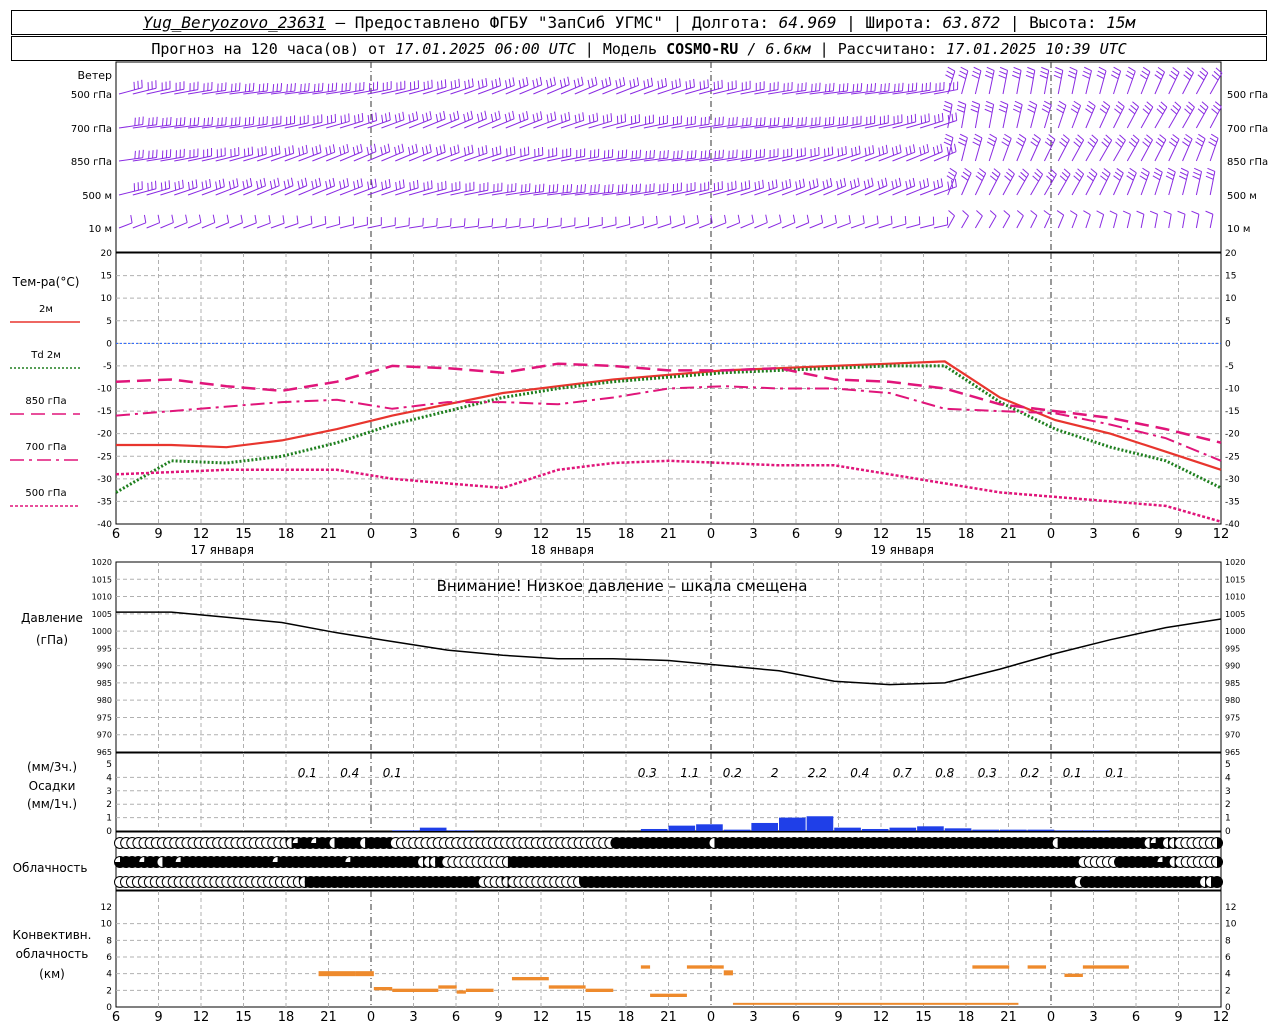  What do you see at coordinates (1029, 773) in the screenshot?
I see `precip-total: 0.2` at bounding box center [1029, 773].